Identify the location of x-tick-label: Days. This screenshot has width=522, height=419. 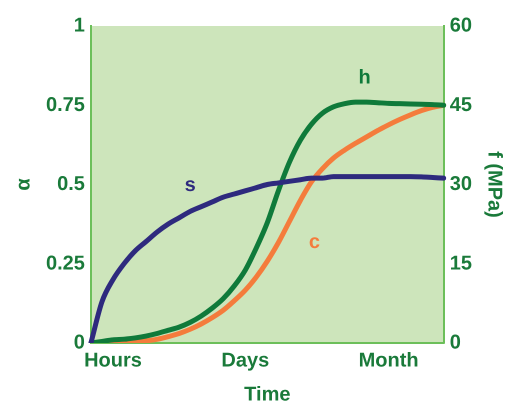
(245, 361).